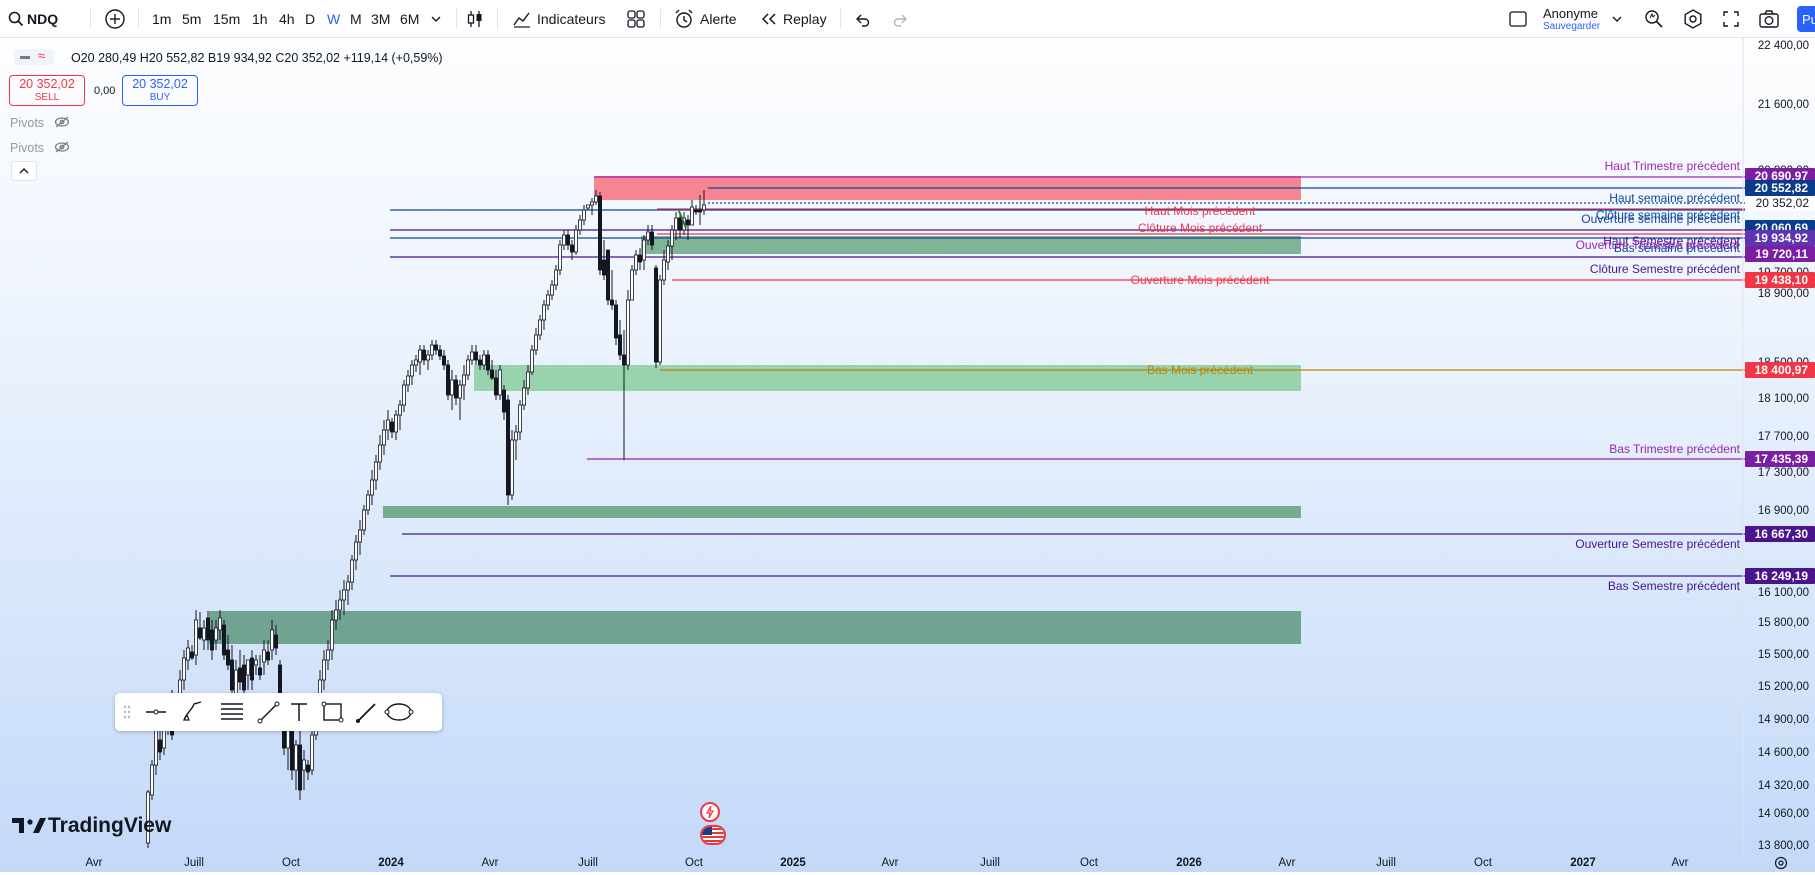  Describe the element at coordinates (160, 90) in the screenshot. I see `buy-button: 20 352,02 BUY` at that location.